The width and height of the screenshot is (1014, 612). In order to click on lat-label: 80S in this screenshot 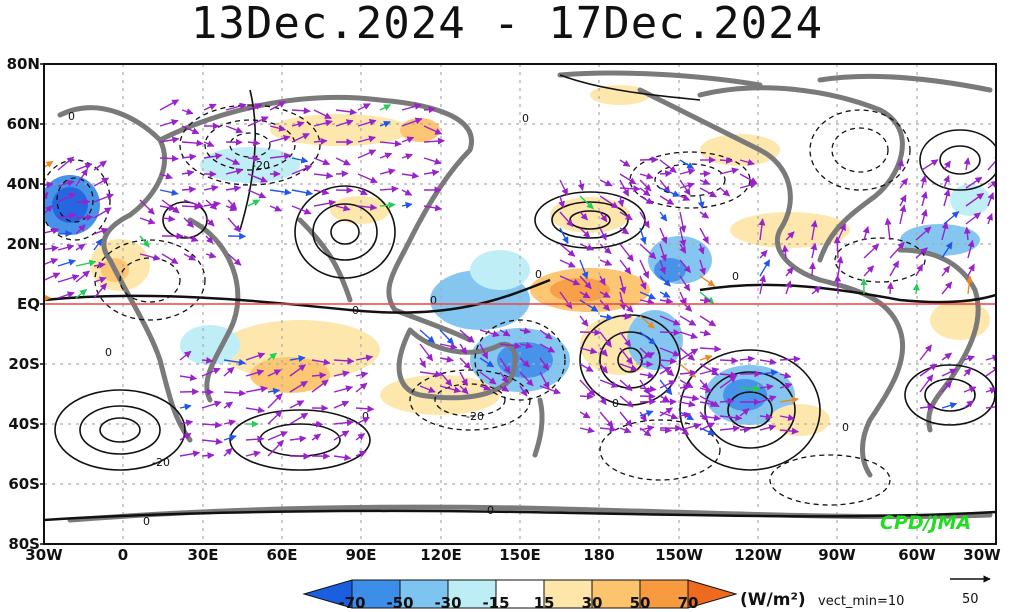, I will do `click(24, 544)`.